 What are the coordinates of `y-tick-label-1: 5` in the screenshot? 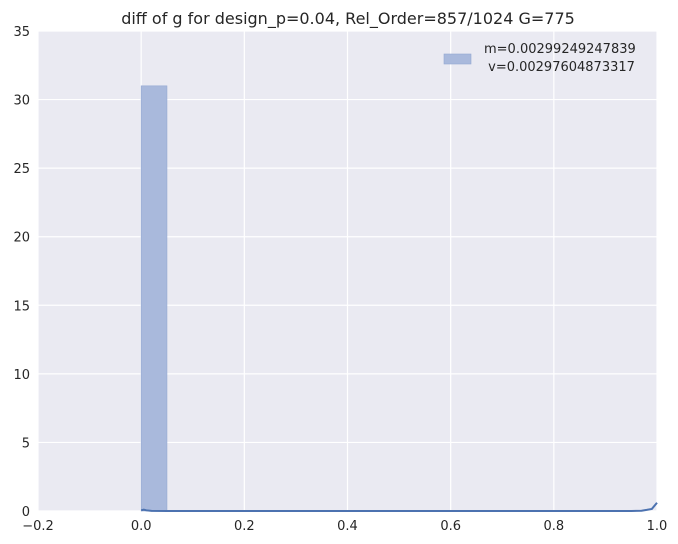 It's located at (26, 443).